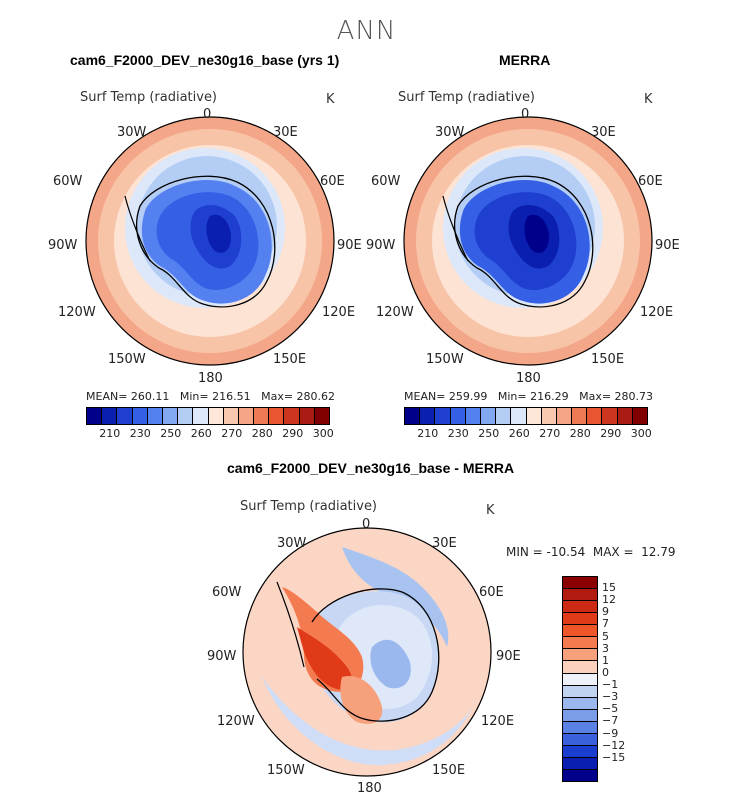  What do you see at coordinates (149, 97) in the screenshot?
I see `model-variable-label: Surf Temp (radiative)` at bounding box center [149, 97].